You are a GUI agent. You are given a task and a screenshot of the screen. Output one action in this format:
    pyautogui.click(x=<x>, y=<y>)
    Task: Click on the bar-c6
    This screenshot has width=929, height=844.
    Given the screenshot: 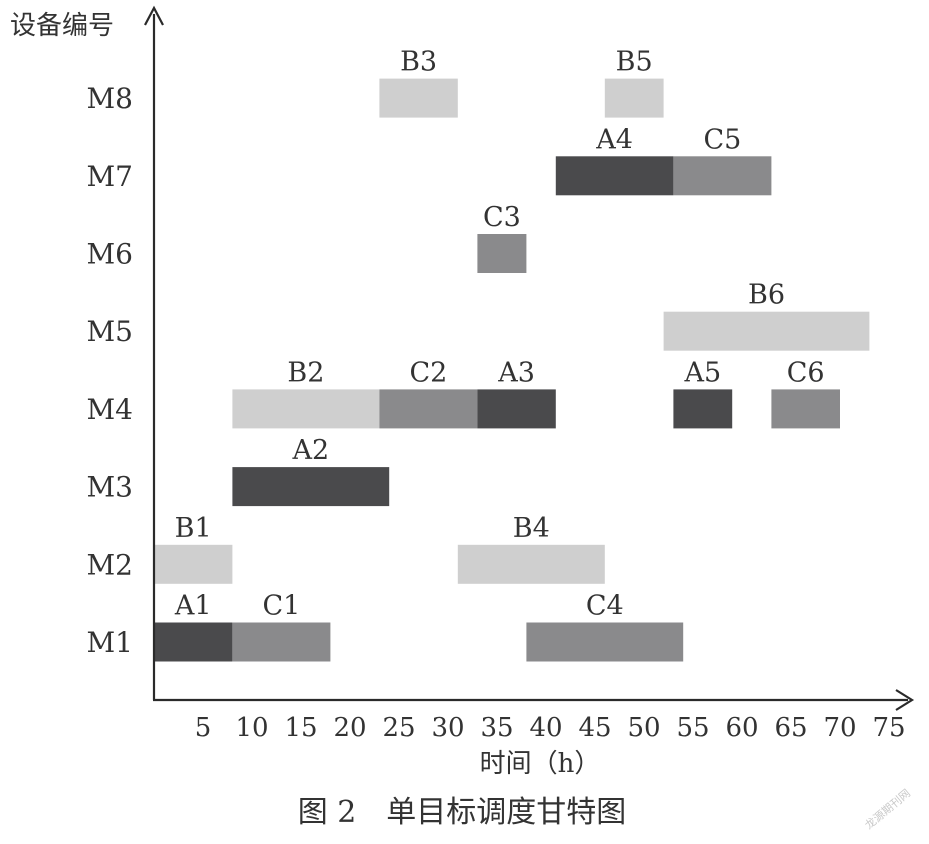 What is the action you would take?
    pyautogui.click(x=805, y=409)
    